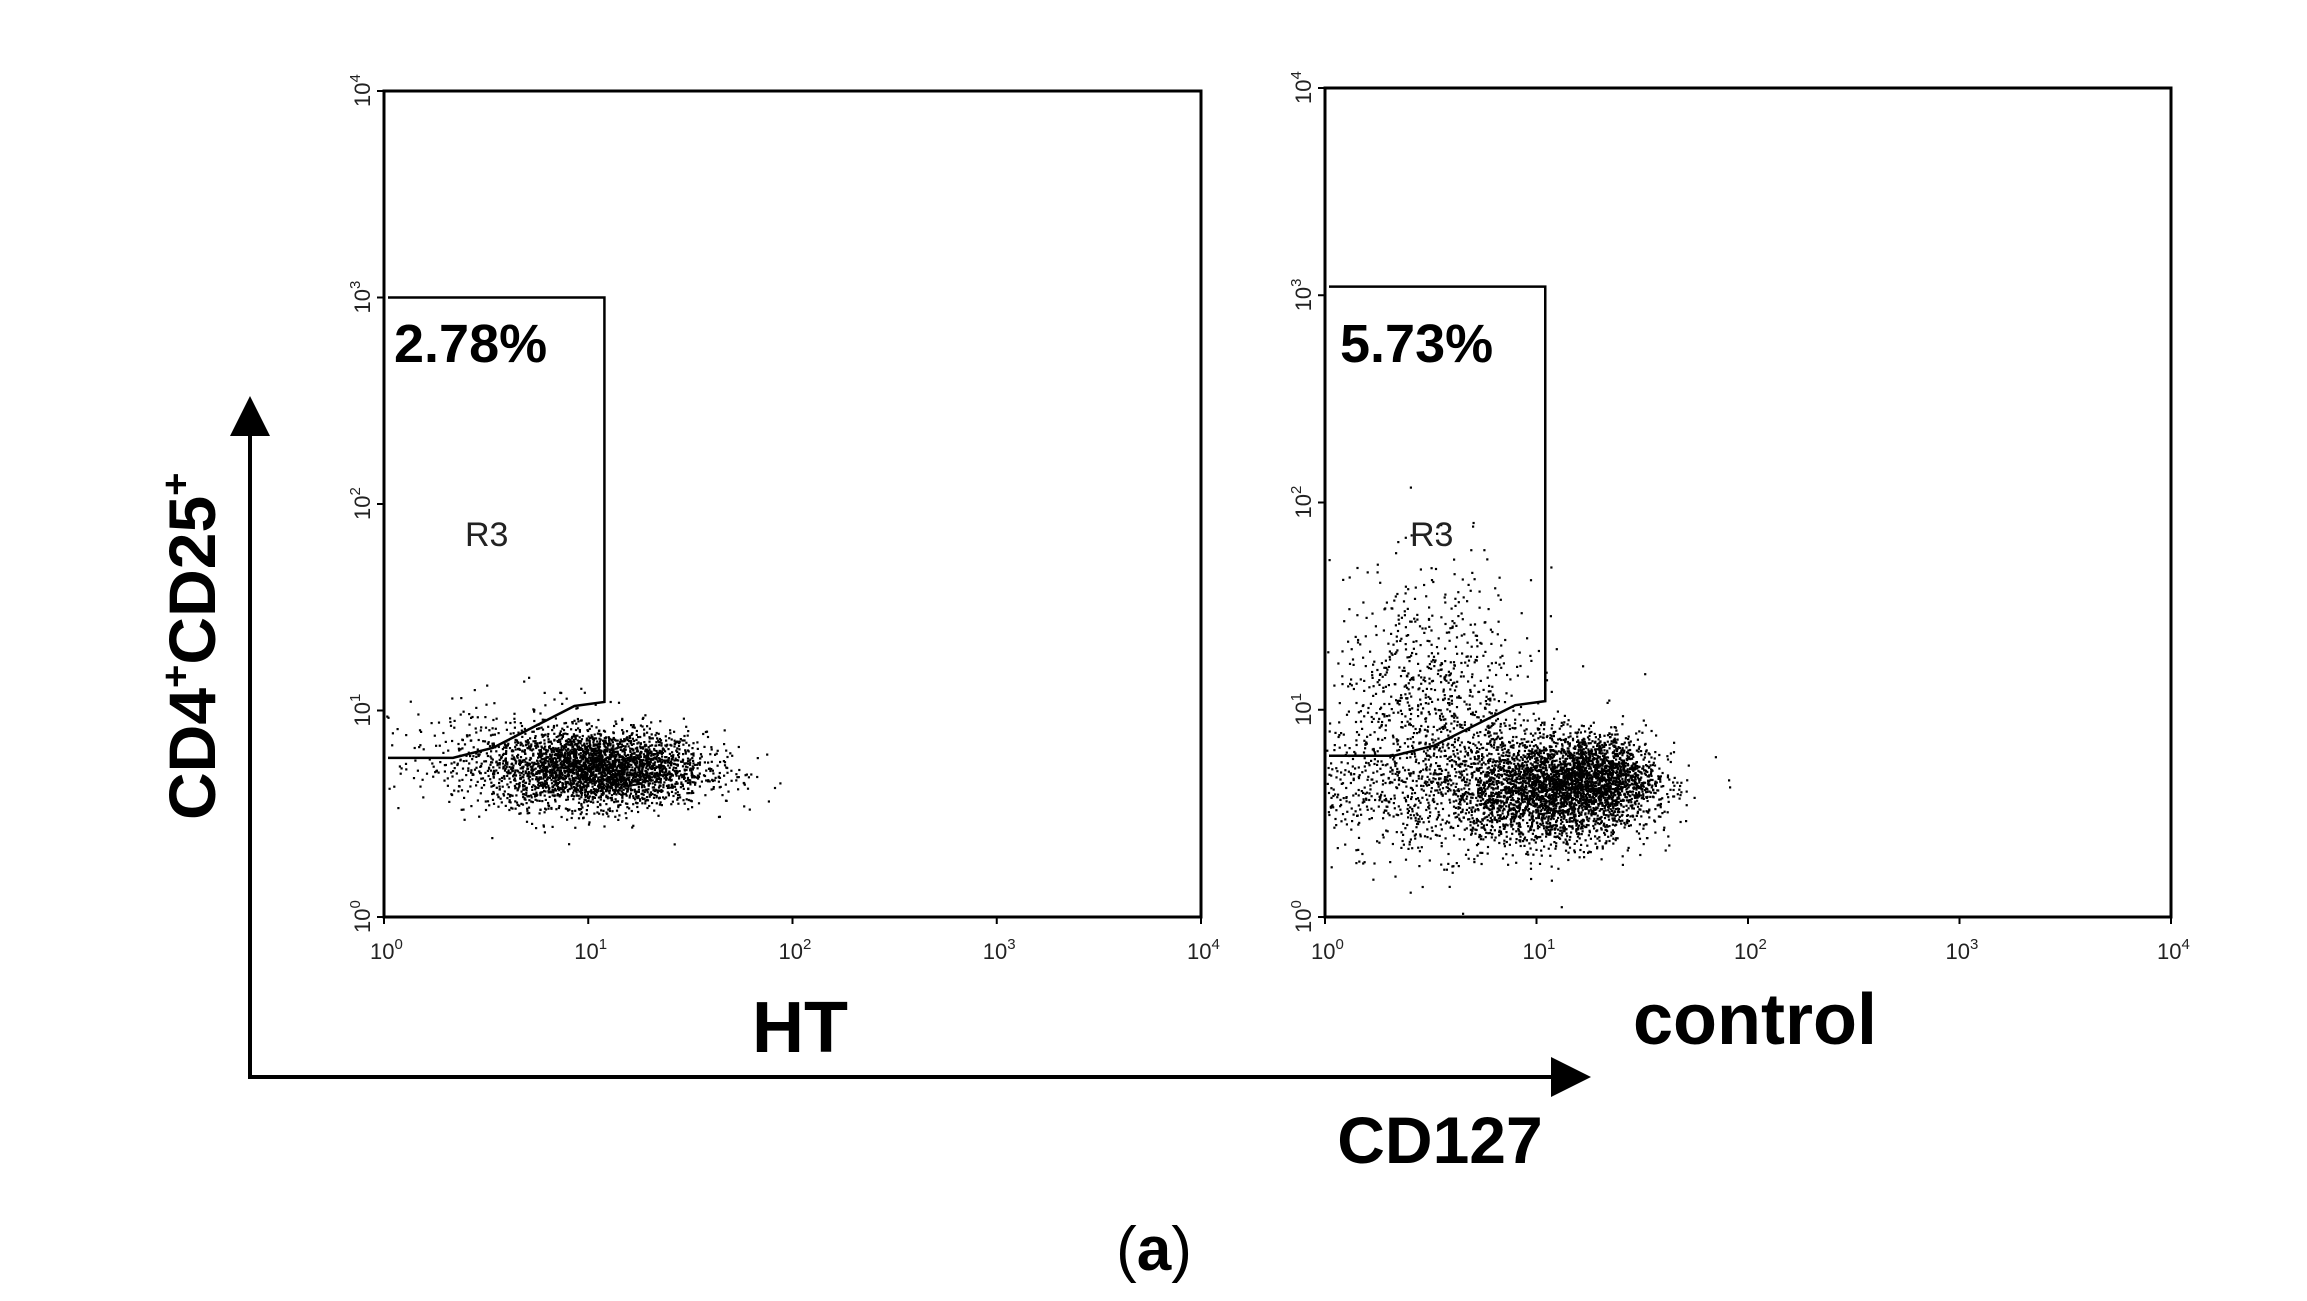 The height and width of the screenshot is (1301, 2307). I want to click on scatter-point-ht-c0-1990, so click(567, 782).